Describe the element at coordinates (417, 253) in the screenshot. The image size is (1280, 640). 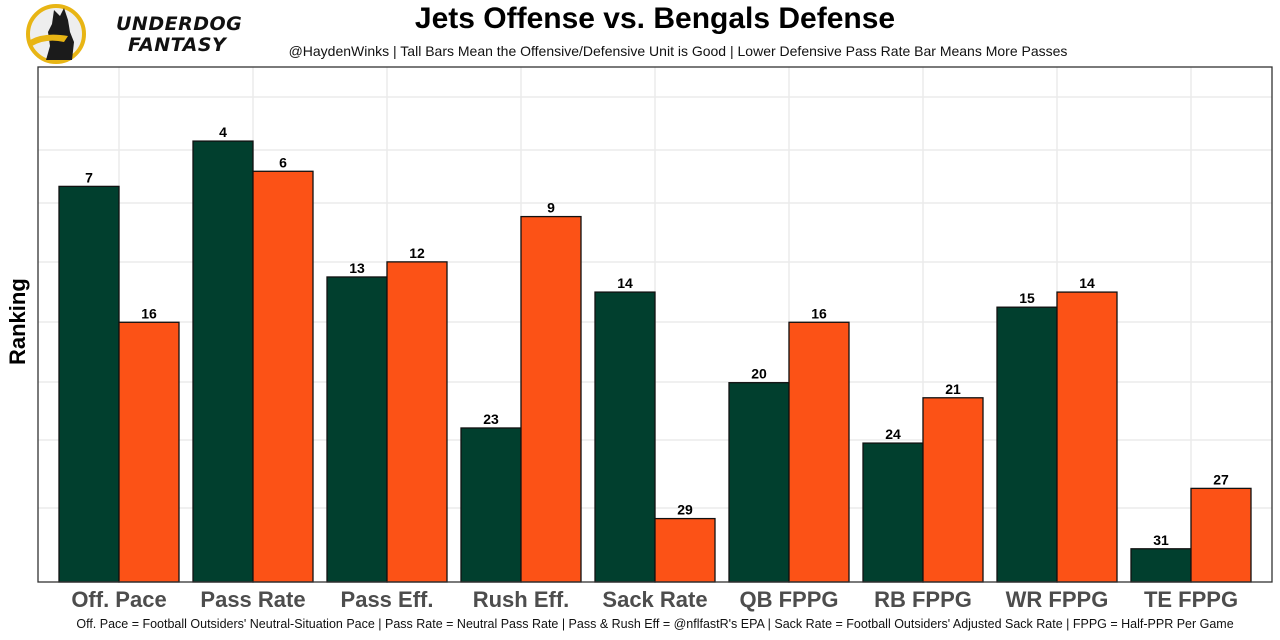
I see `data-label: 12` at that location.